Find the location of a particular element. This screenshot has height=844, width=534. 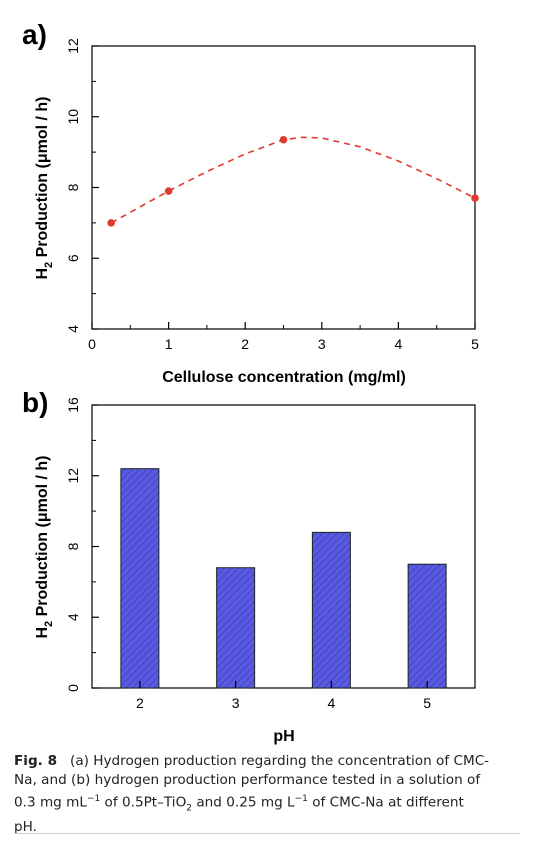

panel-a-y-axis: 4 6 8 10 12 is located at coordinates (82, 185).